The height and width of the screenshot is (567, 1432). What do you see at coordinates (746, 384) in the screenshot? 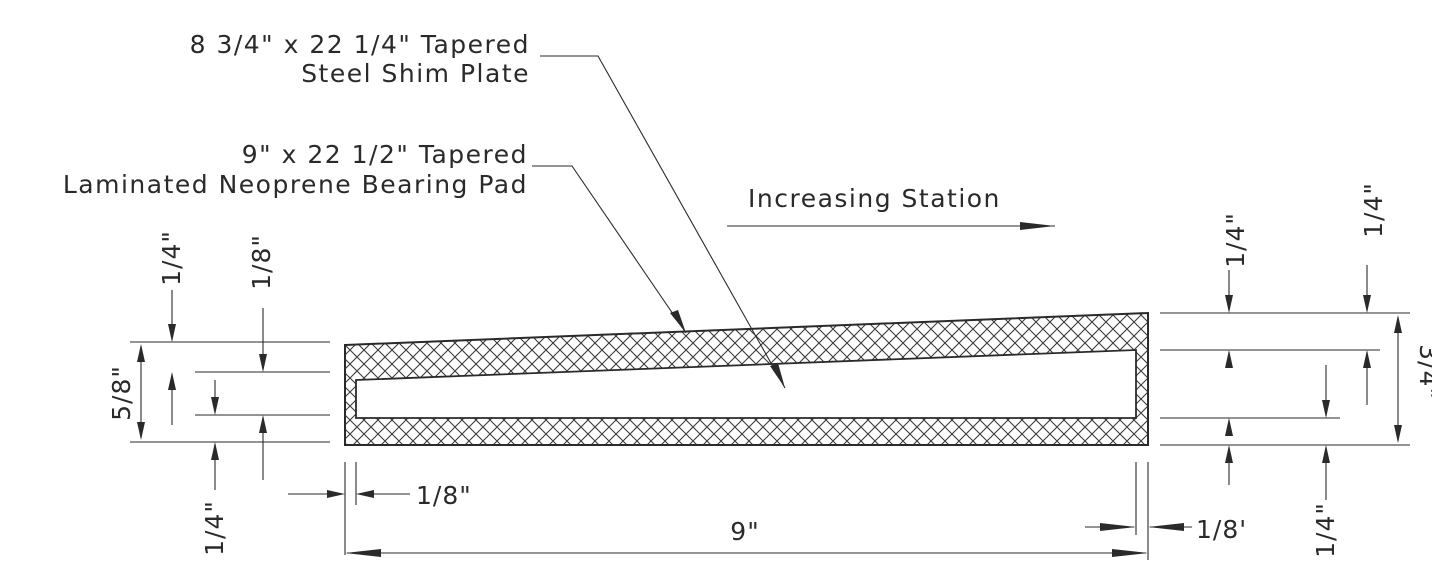
I see `steel-shim-plate` at bounding box center [746, 384].